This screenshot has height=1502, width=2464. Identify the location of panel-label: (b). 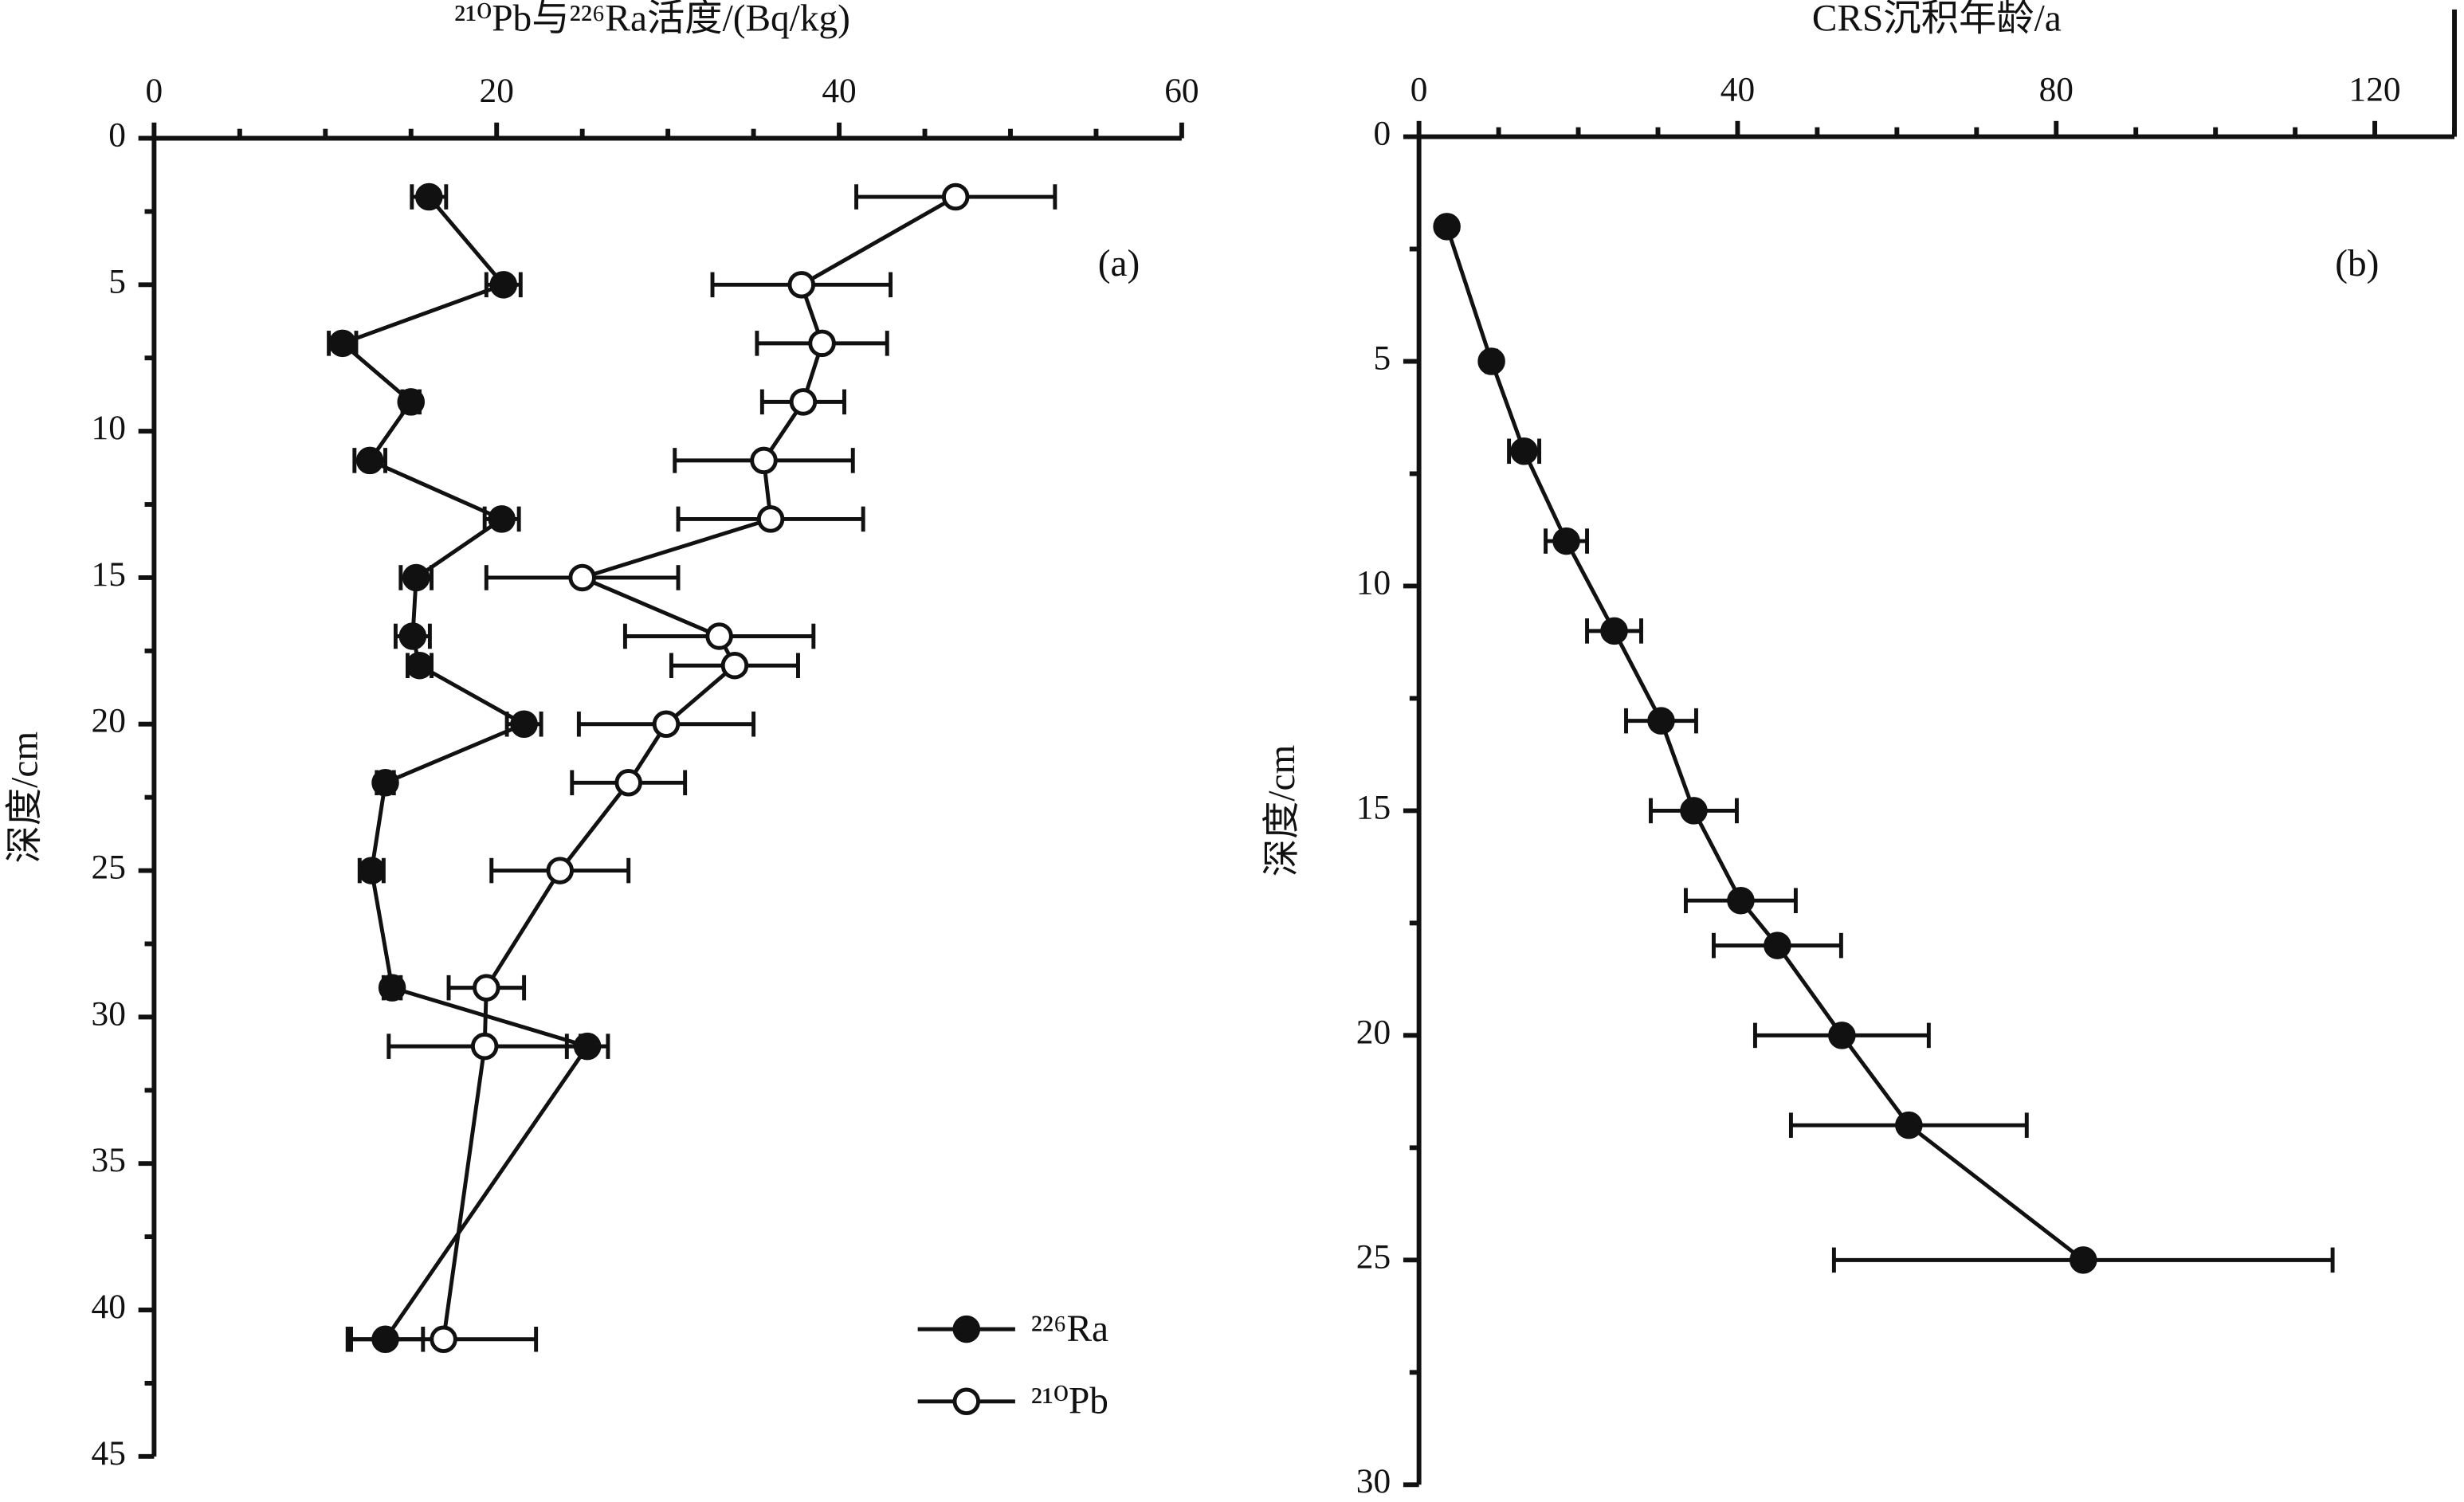
(2357, 263).